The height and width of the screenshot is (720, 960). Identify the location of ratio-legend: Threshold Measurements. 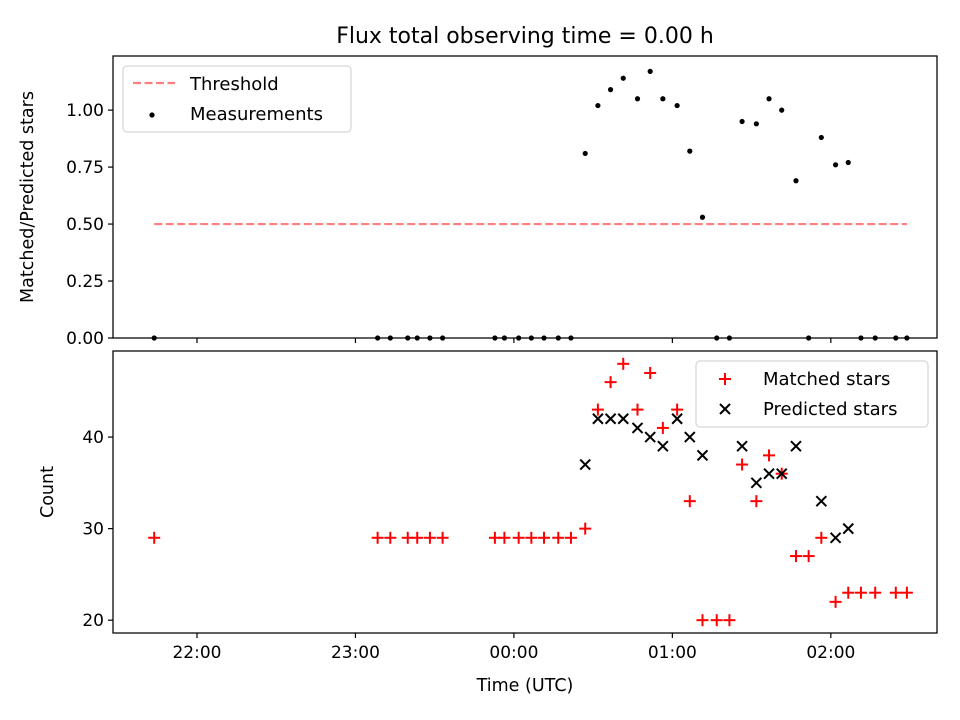
(237, 99).